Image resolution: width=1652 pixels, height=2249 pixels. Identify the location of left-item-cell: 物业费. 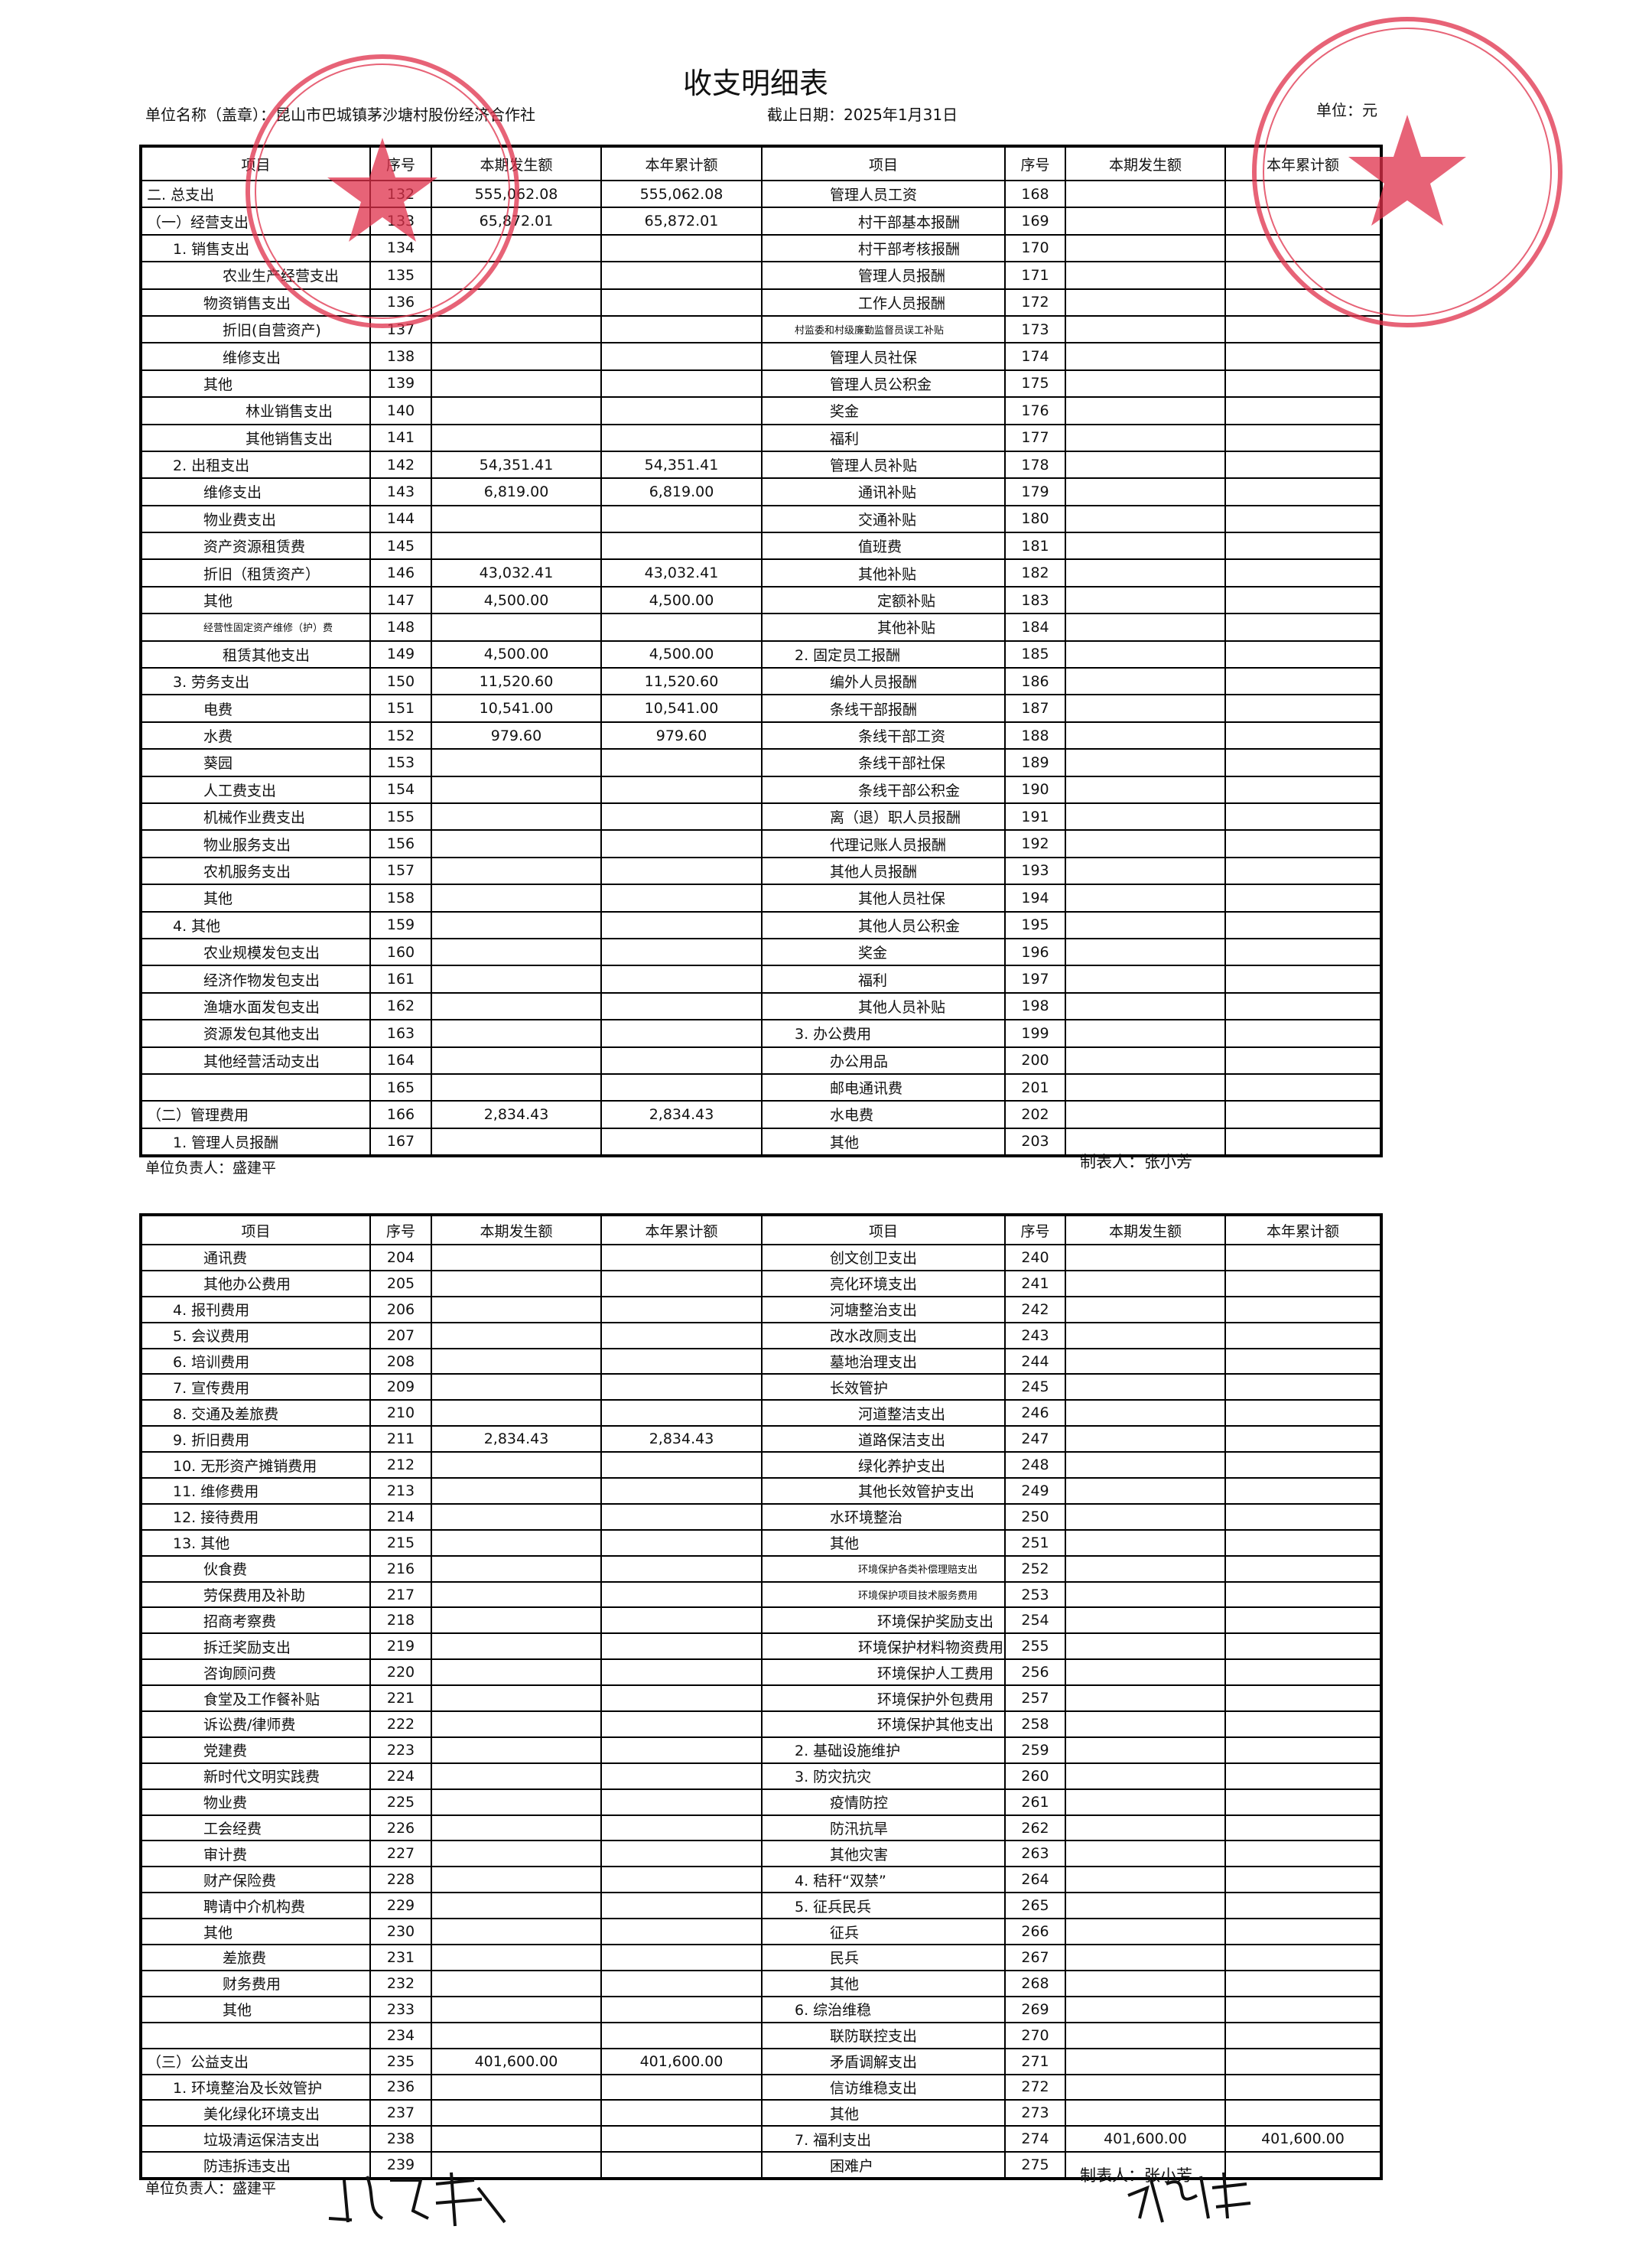
(256, 1802).